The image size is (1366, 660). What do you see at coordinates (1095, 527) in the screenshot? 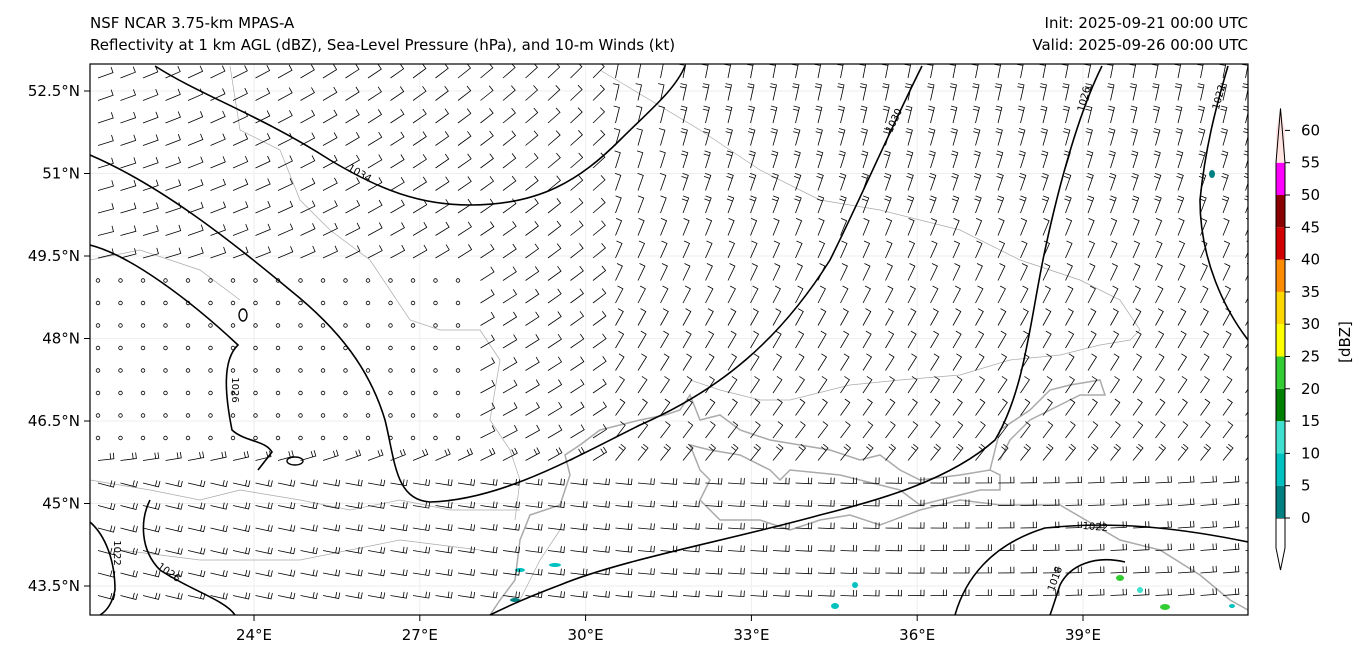
I see `isobar-label: 1022` at bounding box center [1095, 527].